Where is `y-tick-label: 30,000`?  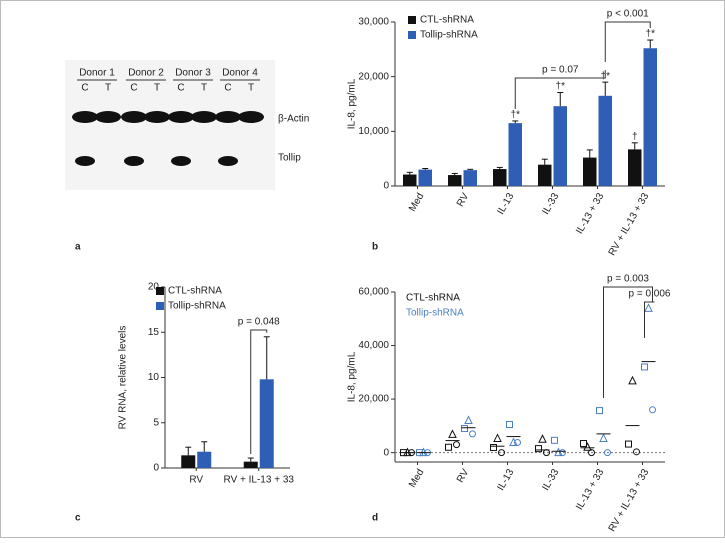 y-tick-label: 30,000 is located at coordinates (373, 22).